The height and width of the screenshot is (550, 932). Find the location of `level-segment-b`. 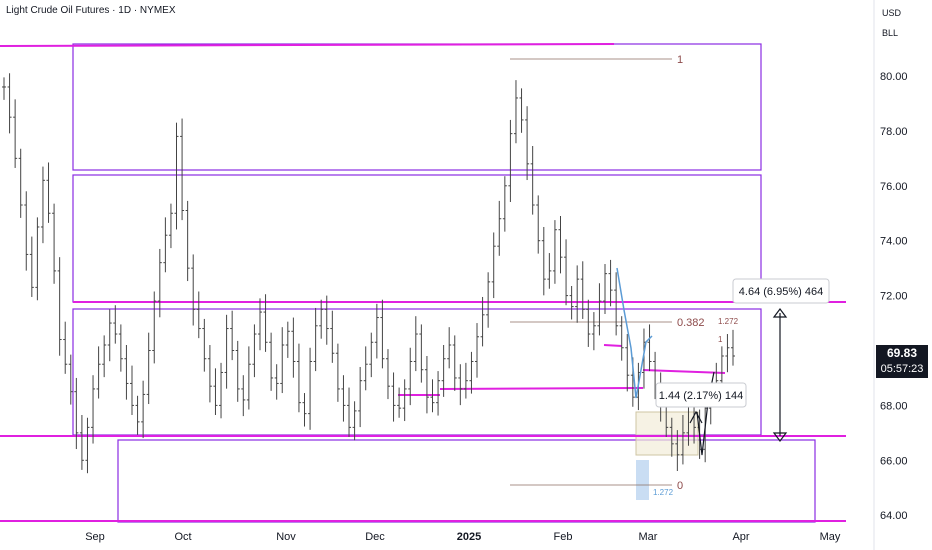

level-segment-b is located at coordinates (541, 388).